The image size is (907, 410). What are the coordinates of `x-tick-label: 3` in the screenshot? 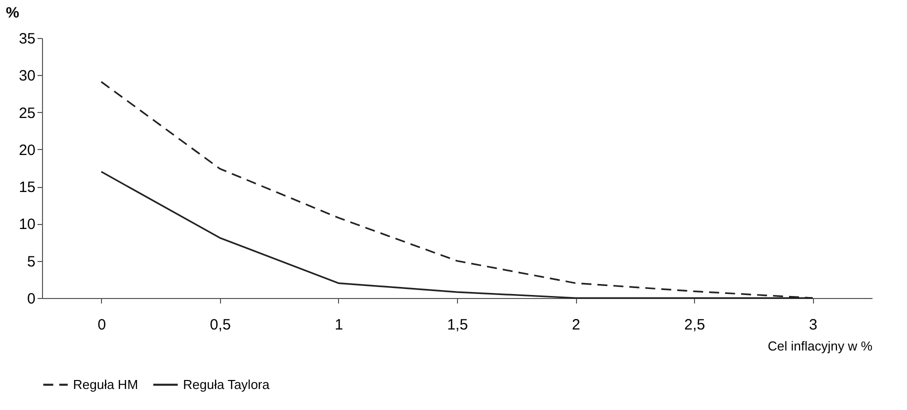 It's located at (813, 325).